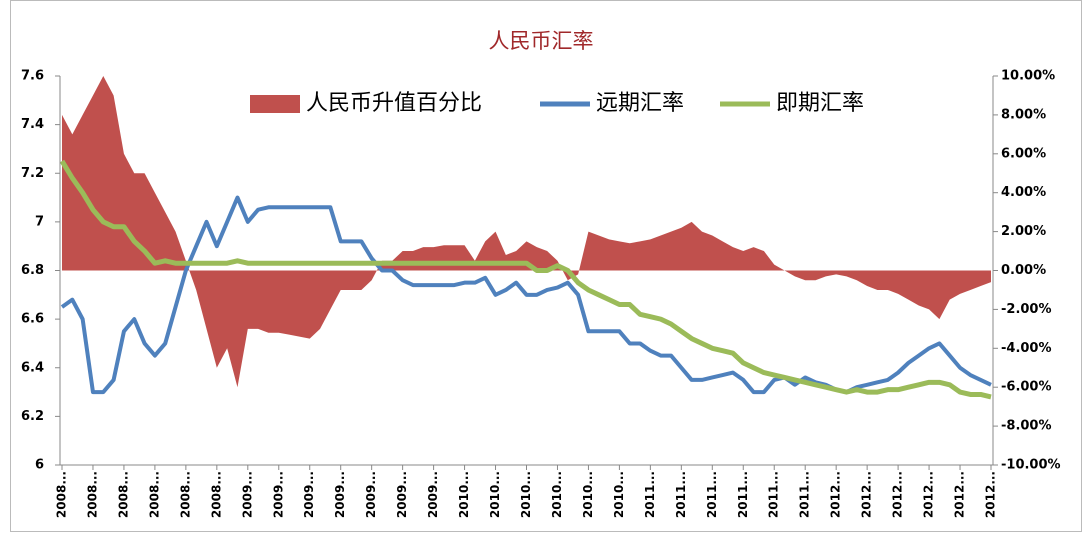 This screenshot has width=1083, height=537. I want to click on y-tick-label: 6, so click(39, 465).